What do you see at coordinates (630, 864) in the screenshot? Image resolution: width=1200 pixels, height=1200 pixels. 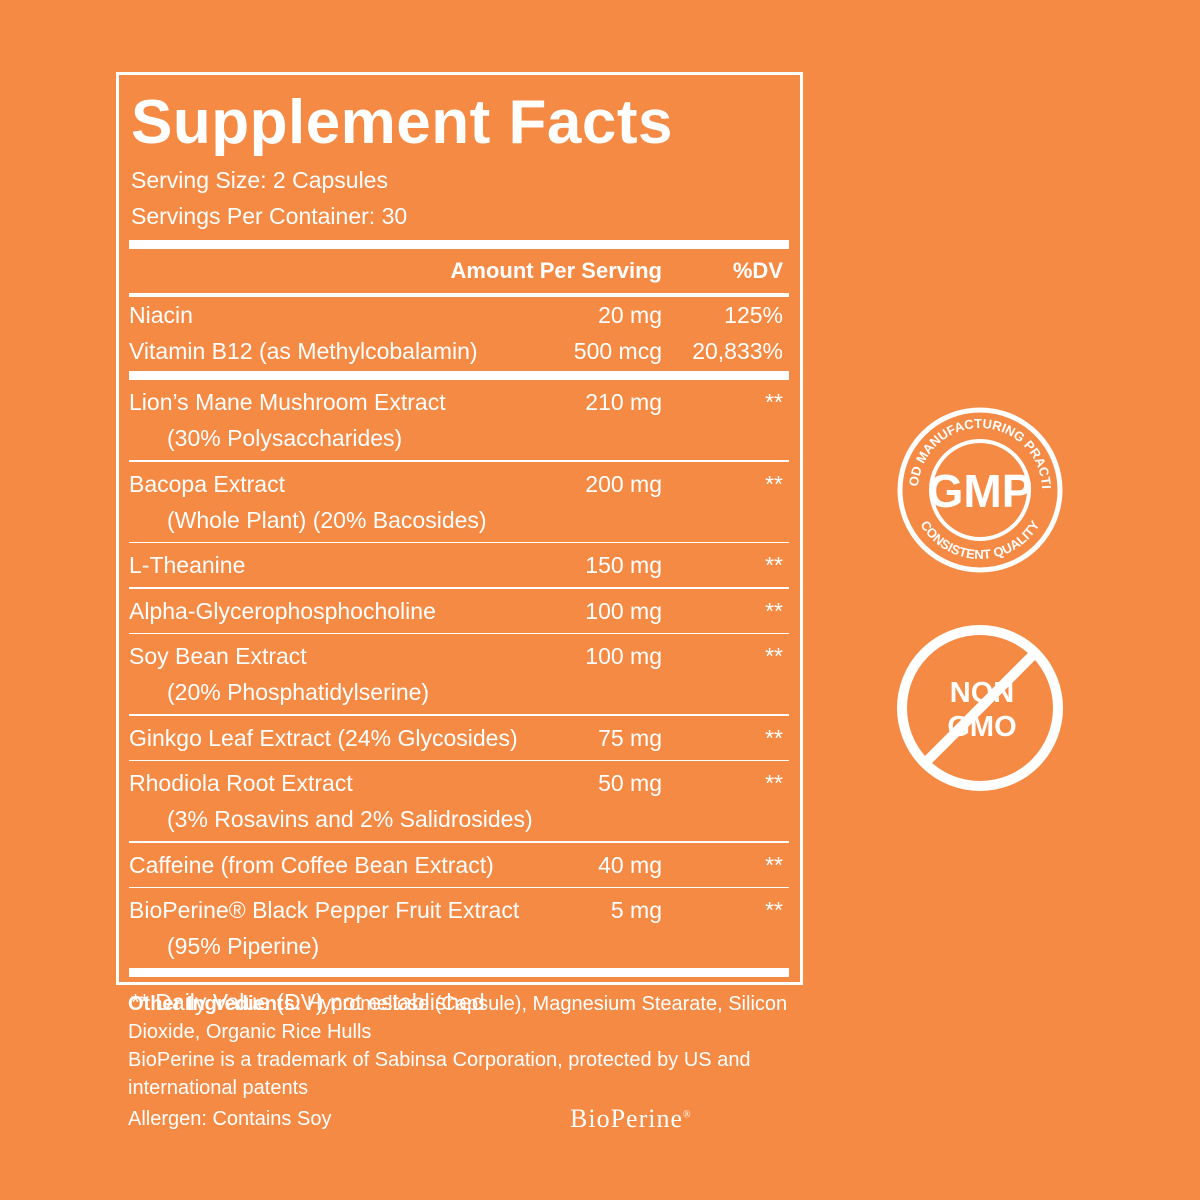 I see `amount: 40 mg` at bounding box center [630, 864].